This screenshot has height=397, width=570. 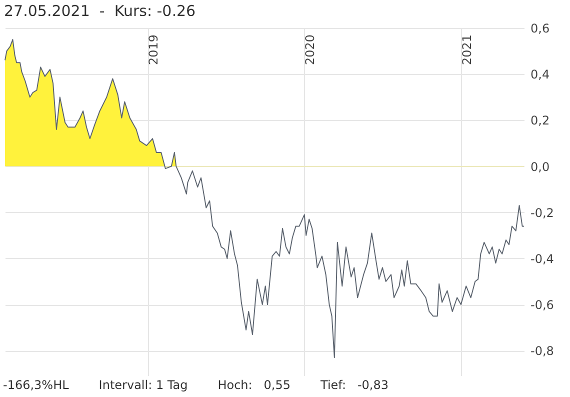 What do you see at coordinates (354, 385) in the screenshot?
I see `text: Tief: -0,83` at bounding box center [354, 385].